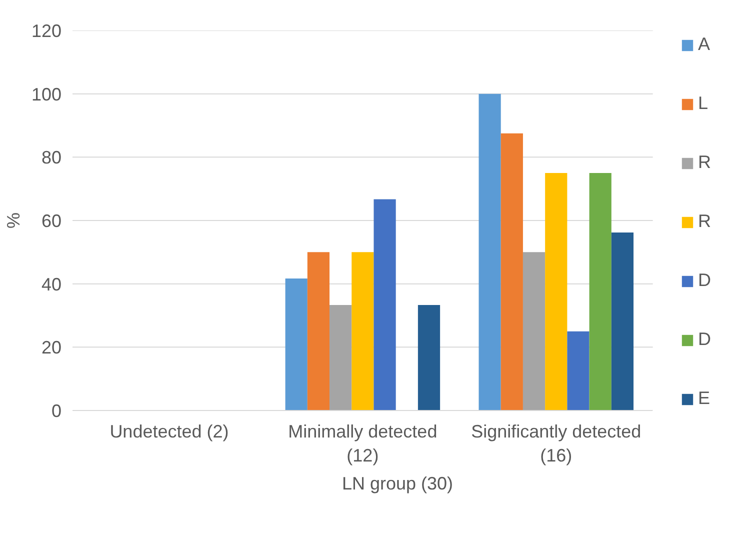 The height and width of the screenshot is (551, 756). What do you see at coordinates (363, 444) in the screenshot?
I see `x-tick-label: Minimally detected (12)` at bounding box center [363, 444].